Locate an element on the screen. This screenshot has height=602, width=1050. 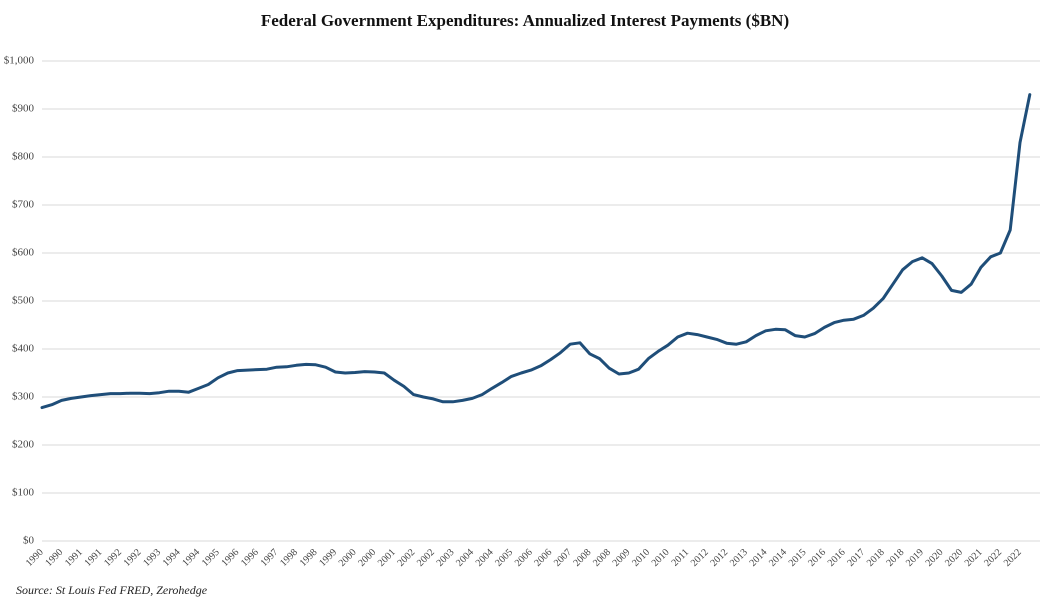
y-tick-label: $100 is located at coordinates (23, 493).